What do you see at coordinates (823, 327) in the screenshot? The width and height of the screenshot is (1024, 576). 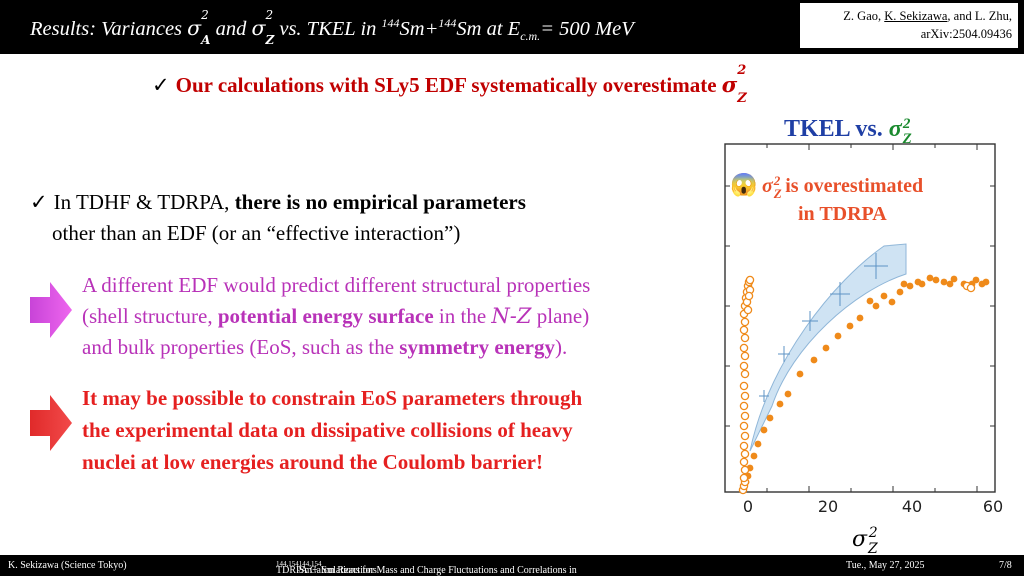 I see `tdrpa-band-markers` at bounding box center [823, 327].